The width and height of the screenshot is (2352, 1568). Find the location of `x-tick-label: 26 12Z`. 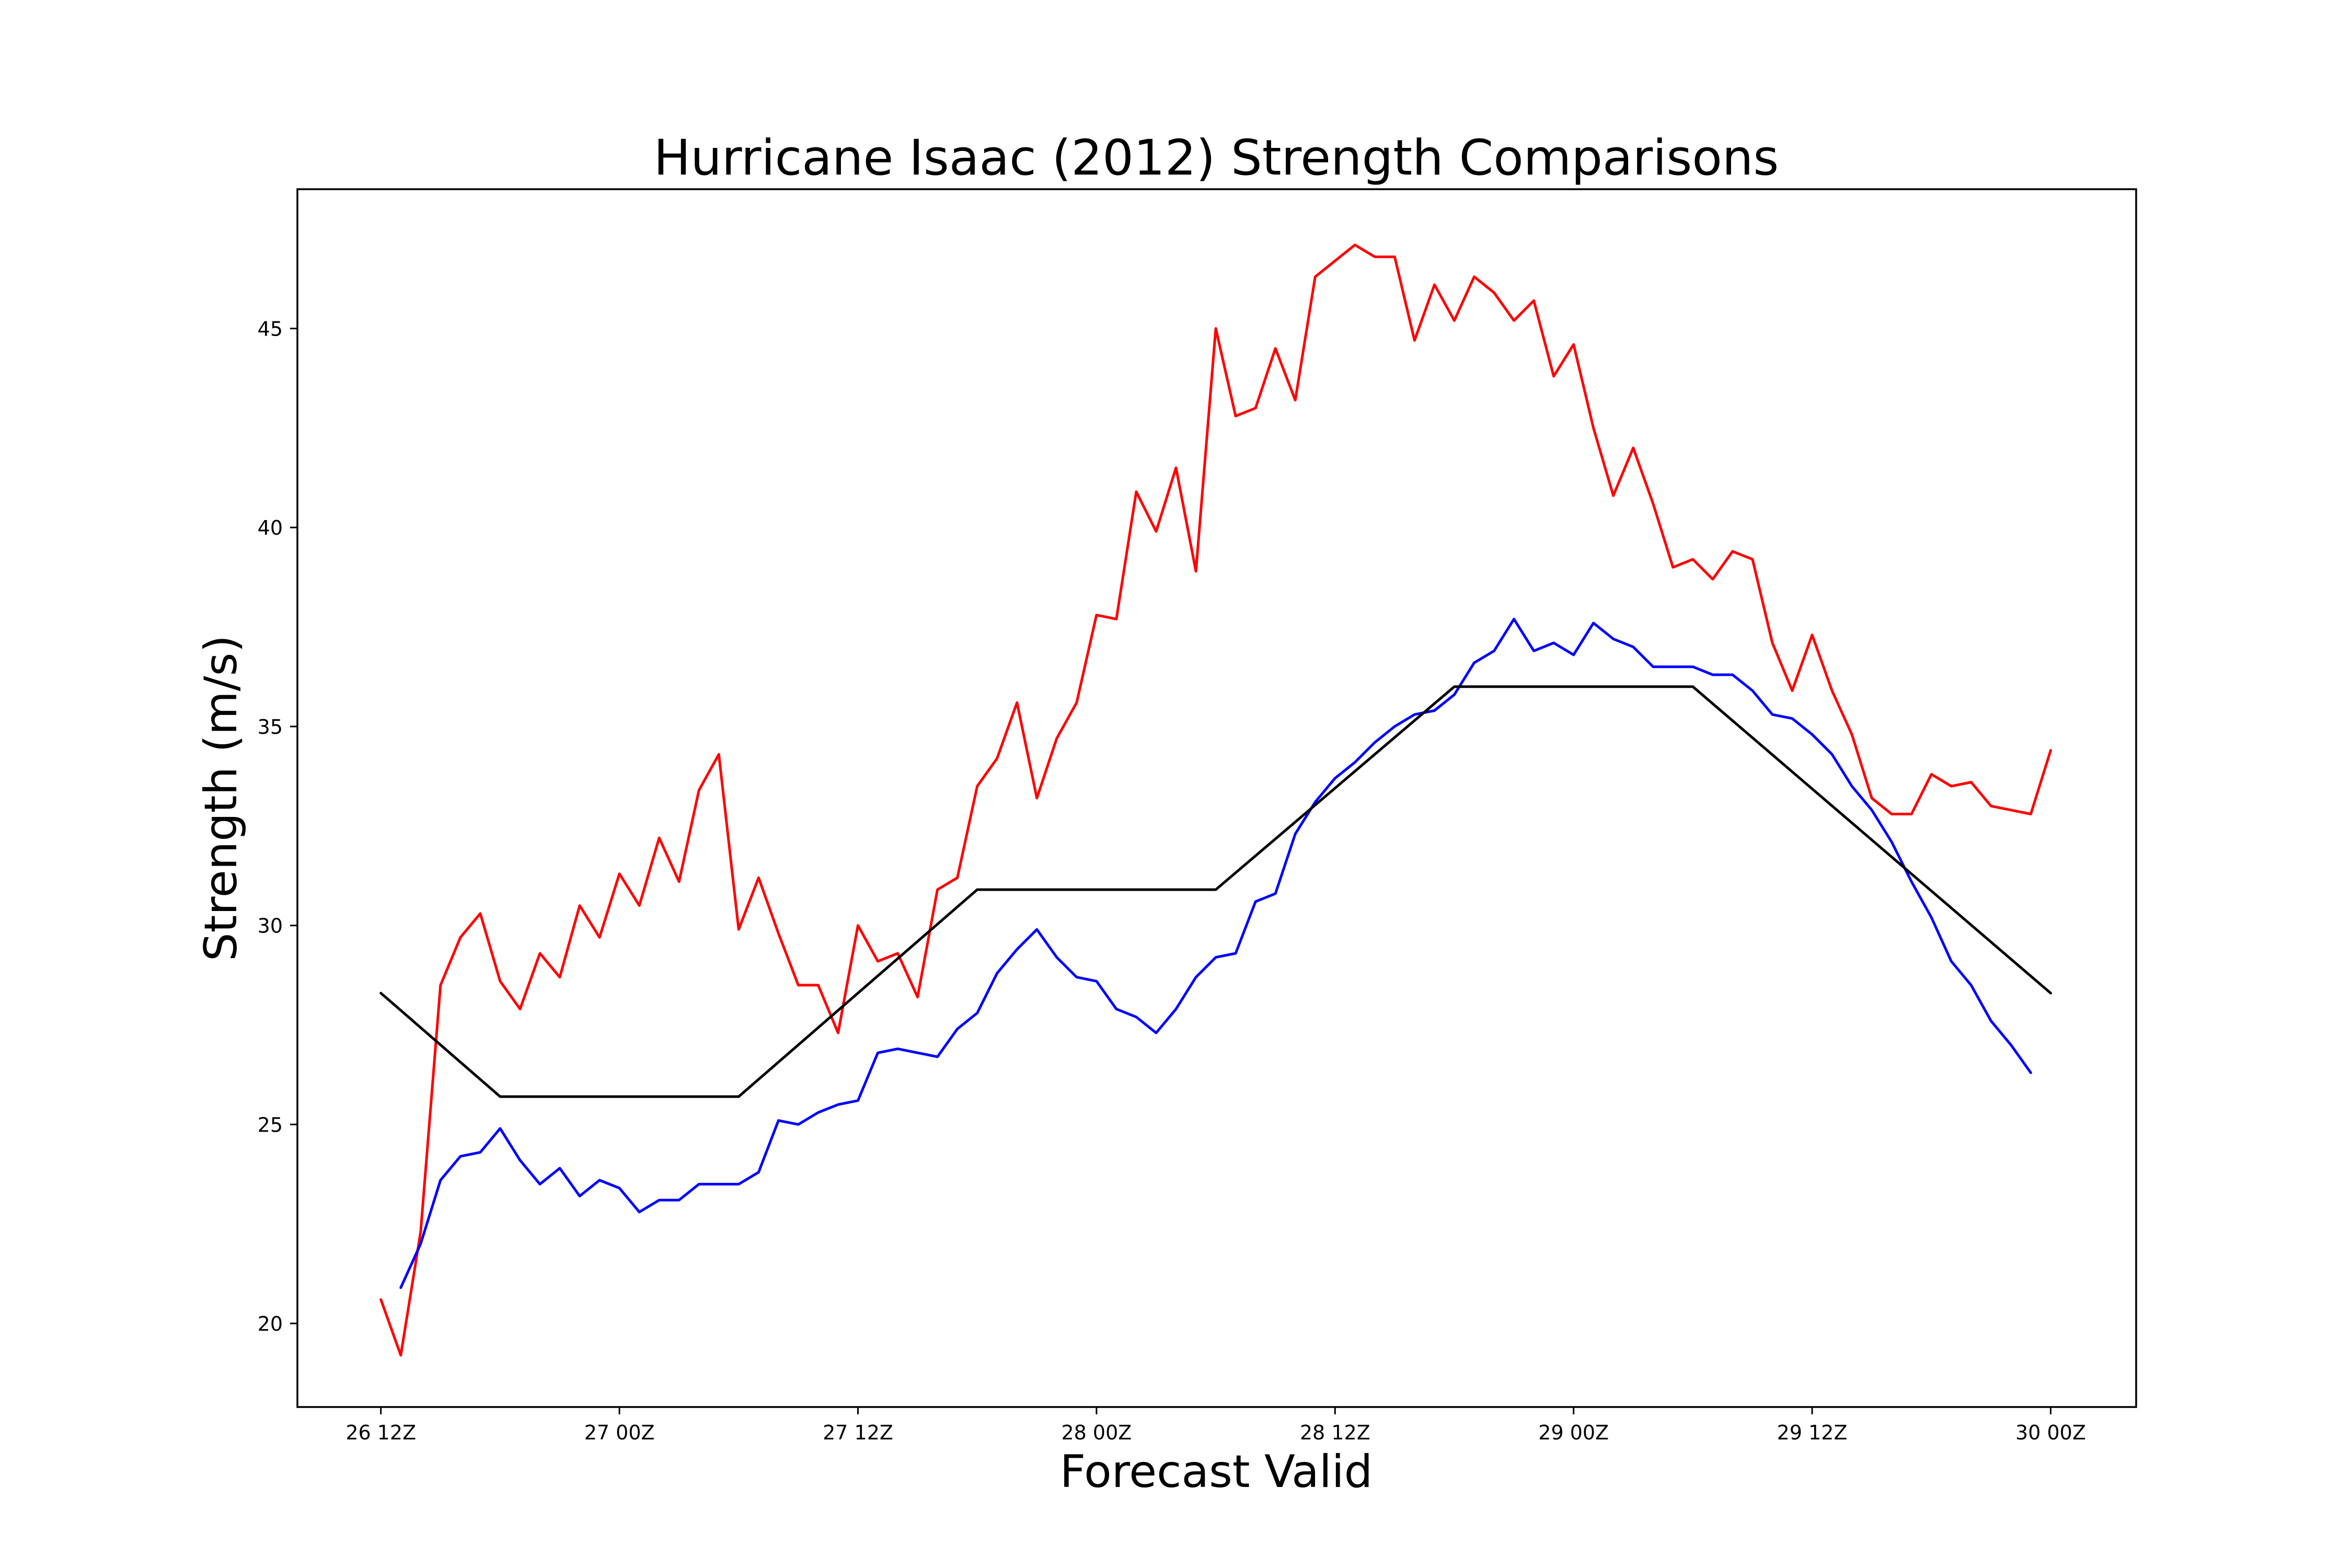

x-tick-label: 26 12Z is located at coordinates (380, 1432).